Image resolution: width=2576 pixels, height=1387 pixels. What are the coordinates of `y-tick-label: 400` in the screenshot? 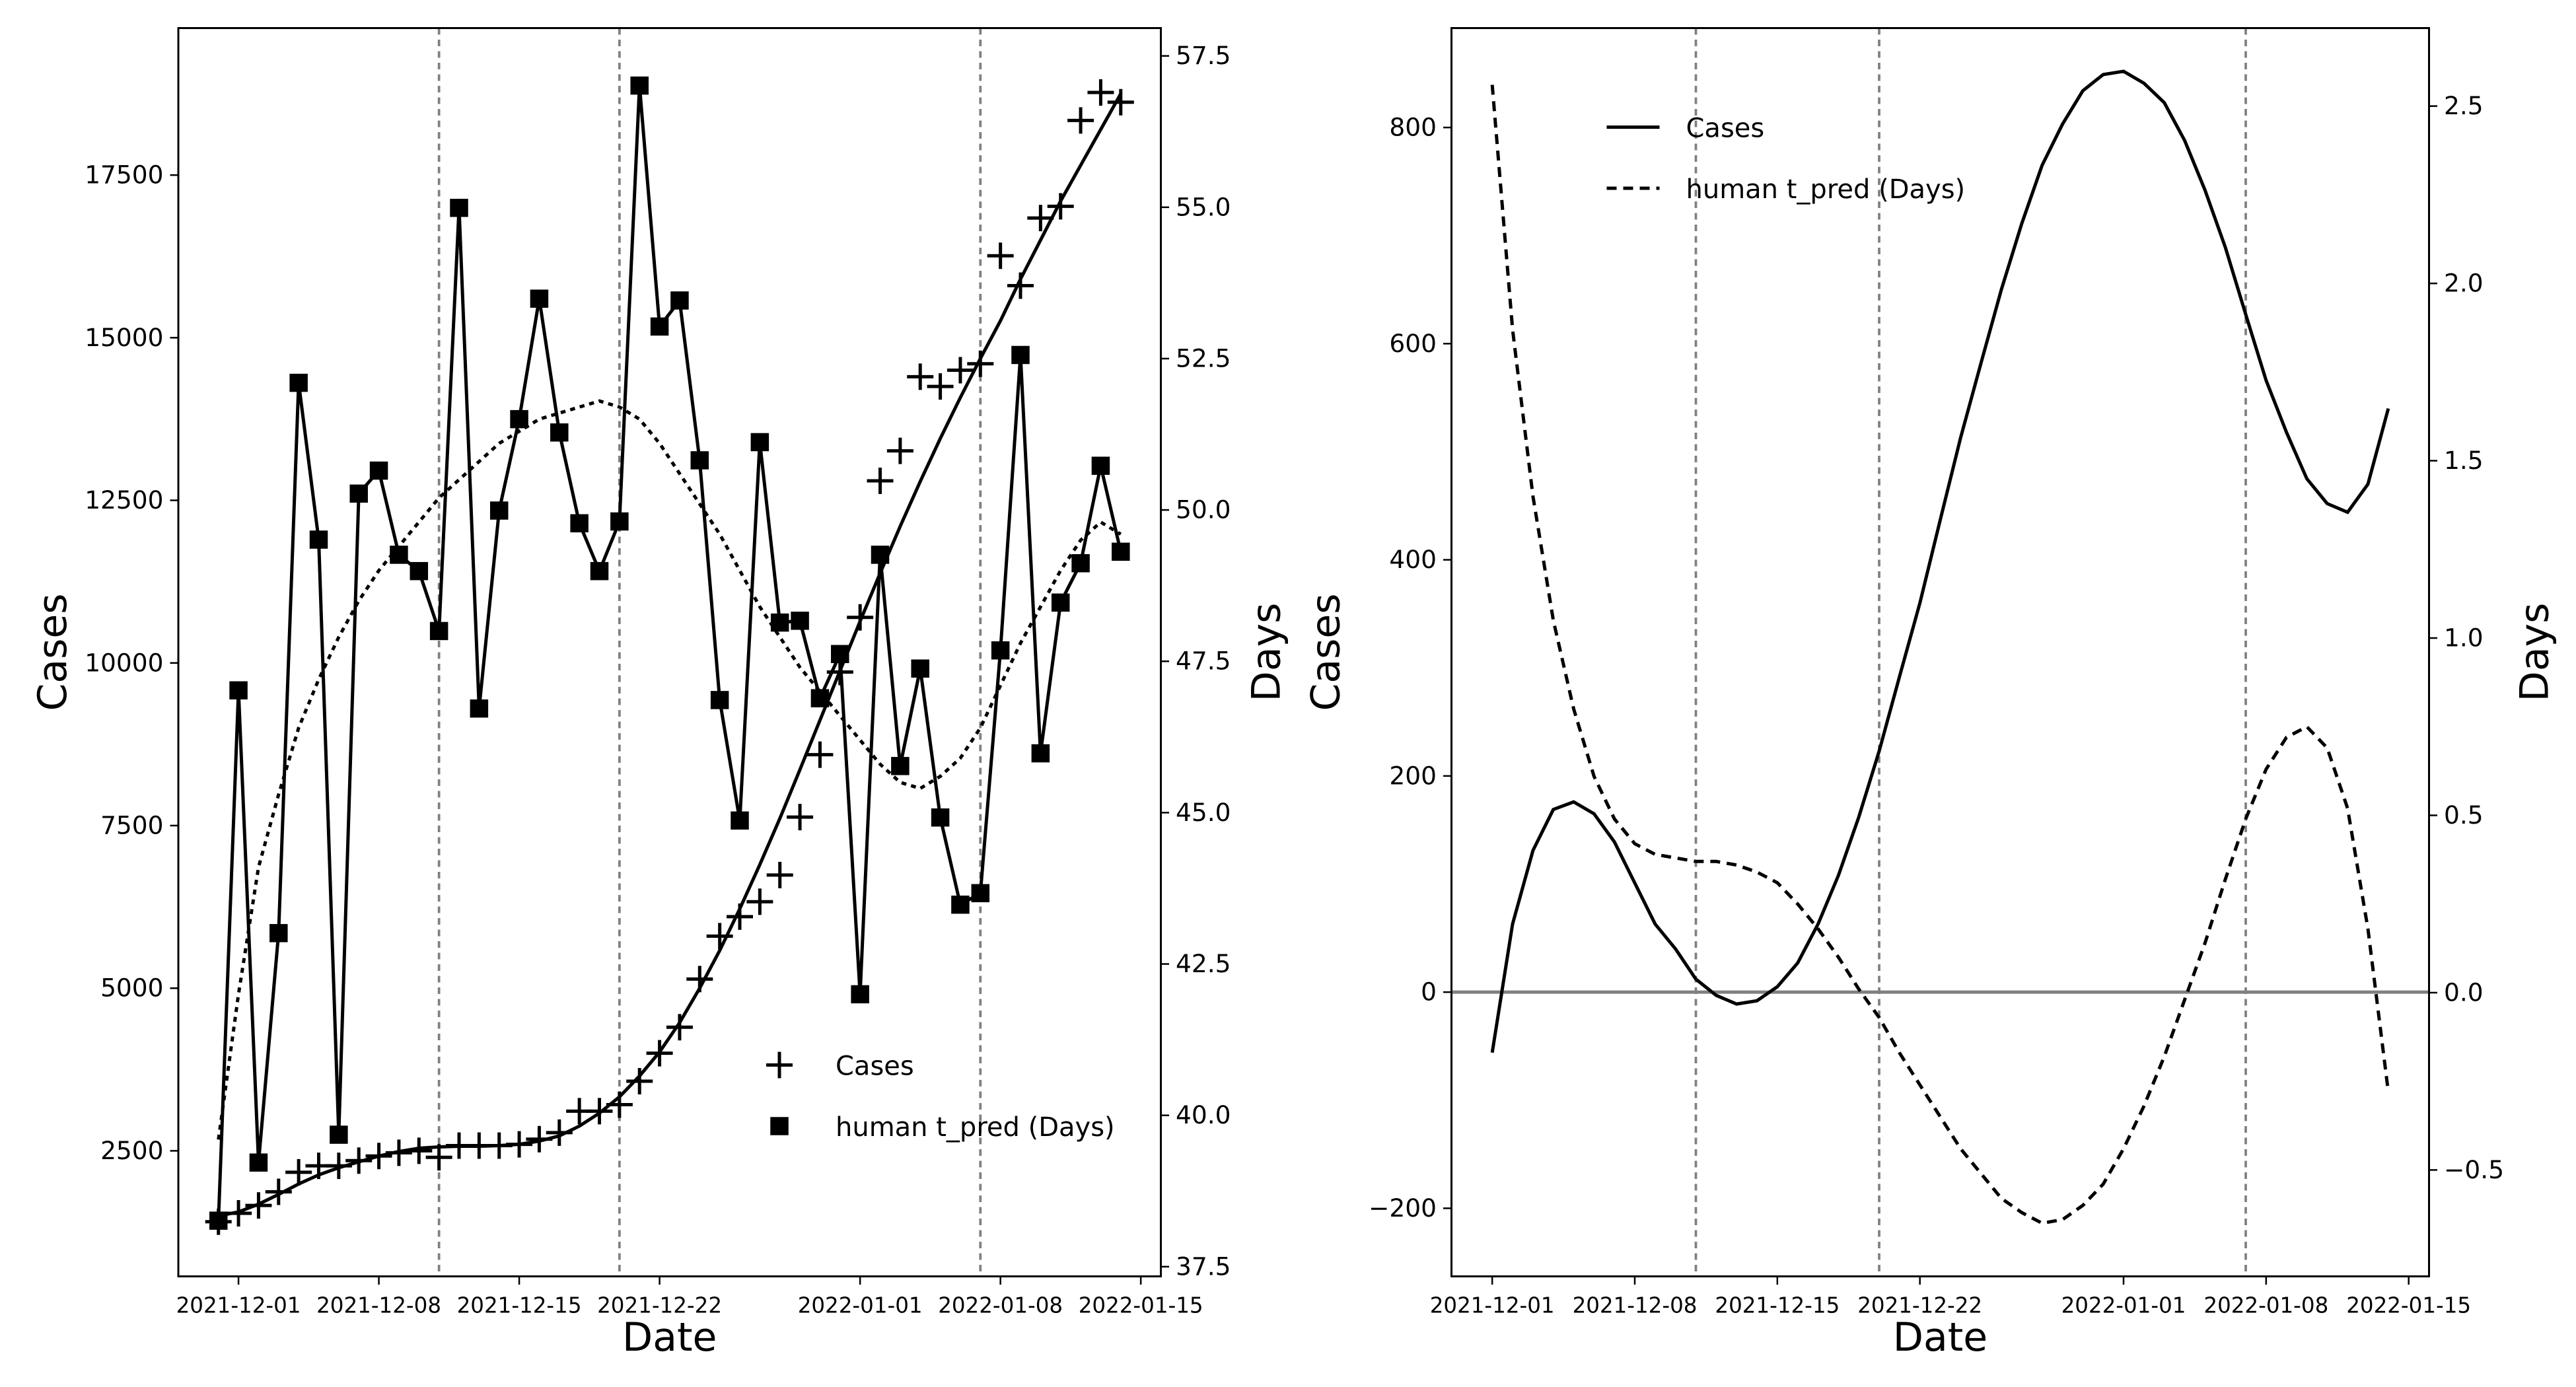 It's located at (1413, 559).